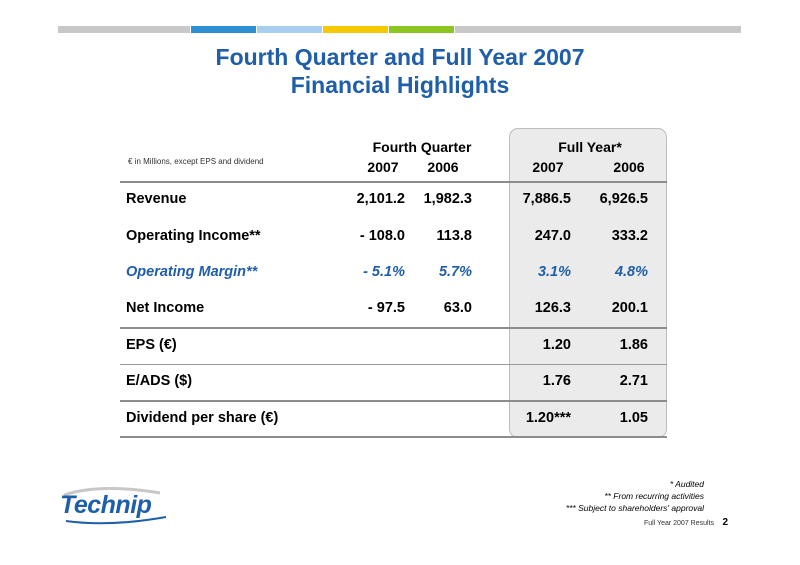 The height and width of the screenshot is (565, 800). What do you see at coordinates (289, 29) in the screenshot?
I see `bar-segment-light-blue` at bounding box center [289, 29].